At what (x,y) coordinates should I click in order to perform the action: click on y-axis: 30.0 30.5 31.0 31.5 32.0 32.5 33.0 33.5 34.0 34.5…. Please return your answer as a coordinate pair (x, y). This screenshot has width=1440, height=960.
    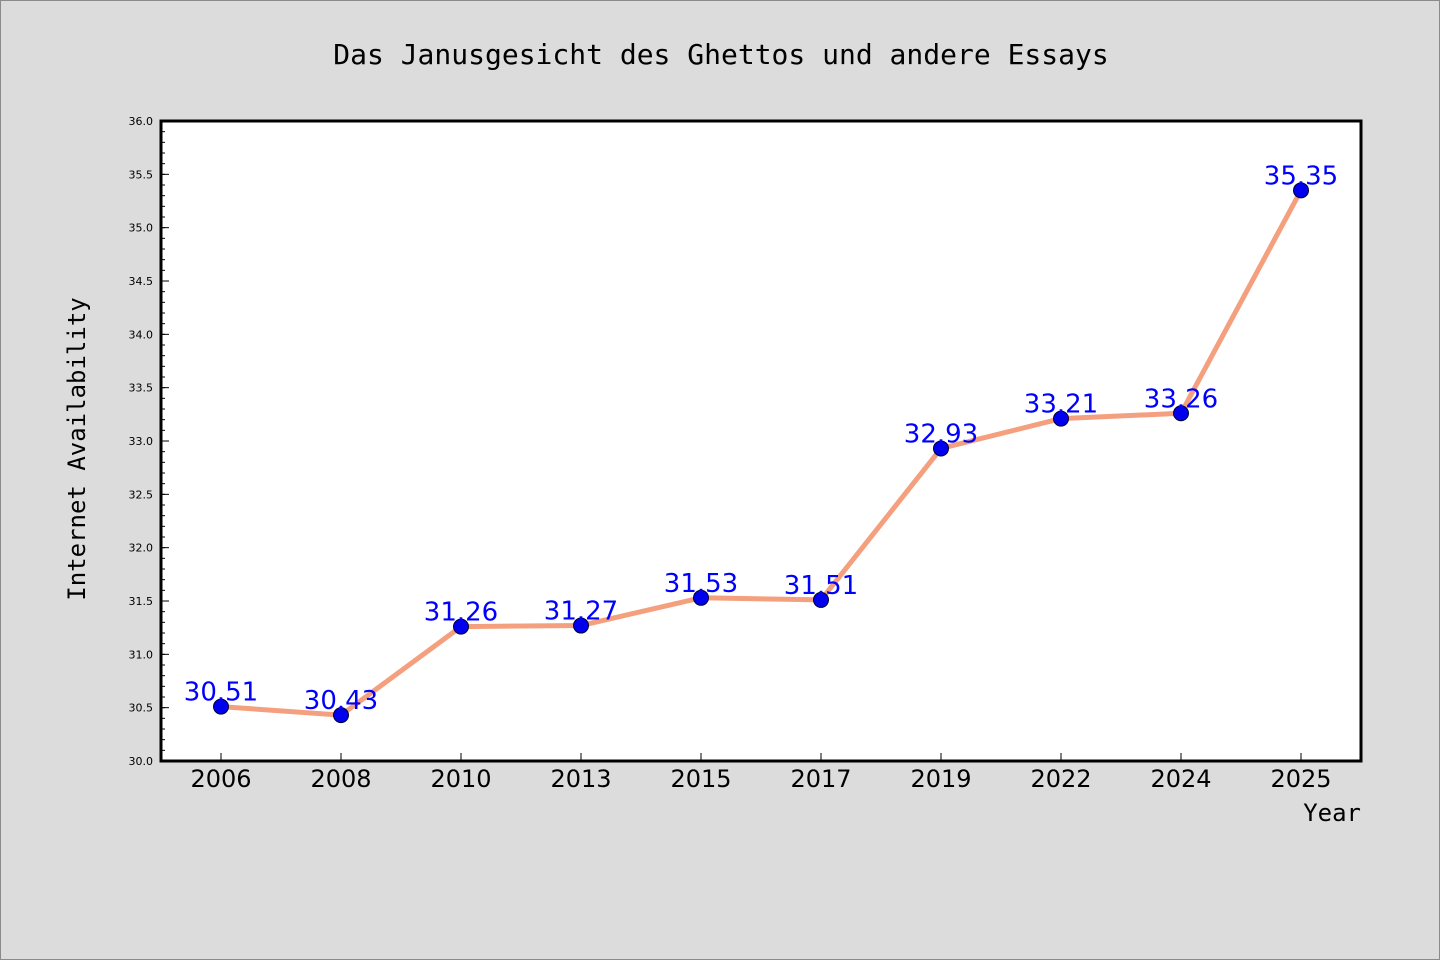
    Looking at the image, I should click on (149, 441).